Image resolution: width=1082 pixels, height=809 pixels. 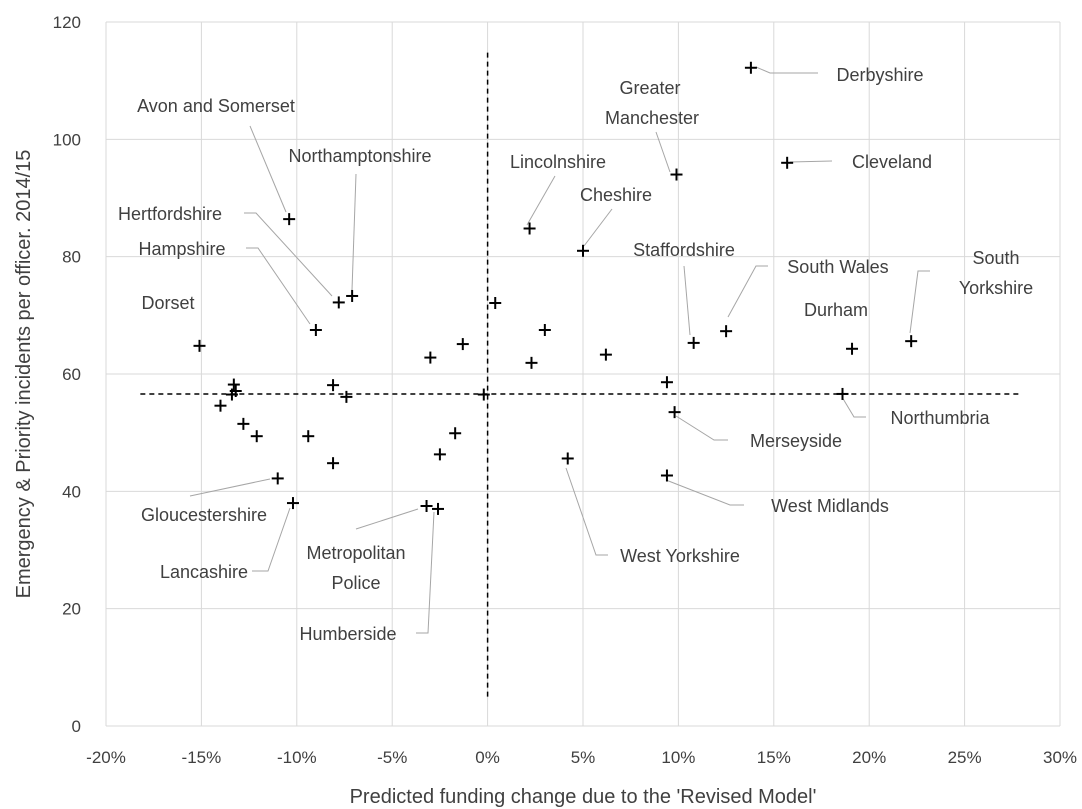 I want to click on y-tick-label: 60, so click(x=71, y=374).